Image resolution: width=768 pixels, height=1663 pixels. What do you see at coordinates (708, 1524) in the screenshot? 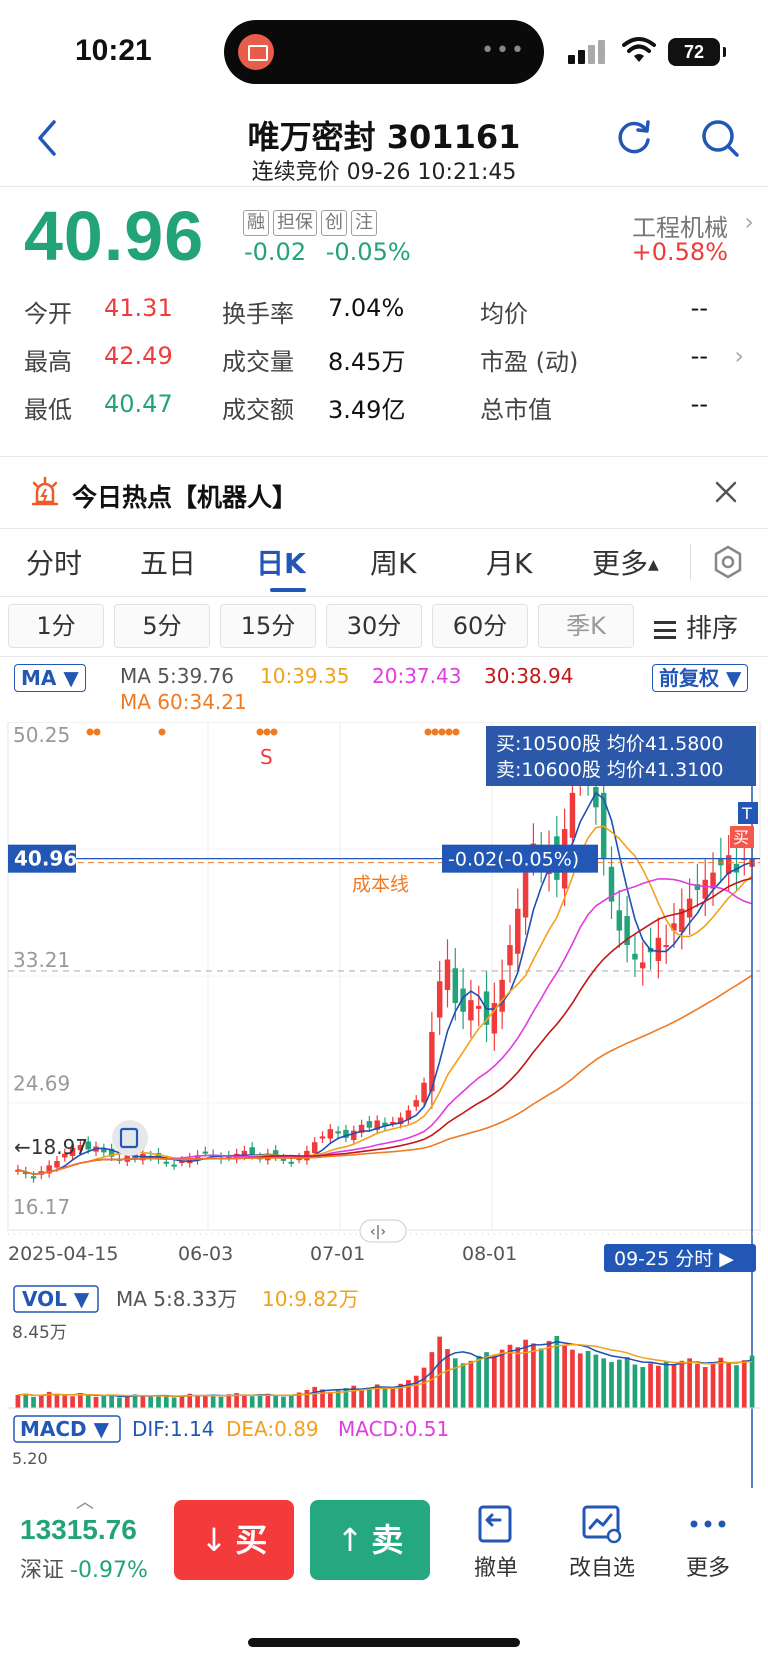
I see `more-dots-icon` at bounding box center [708, 1524].